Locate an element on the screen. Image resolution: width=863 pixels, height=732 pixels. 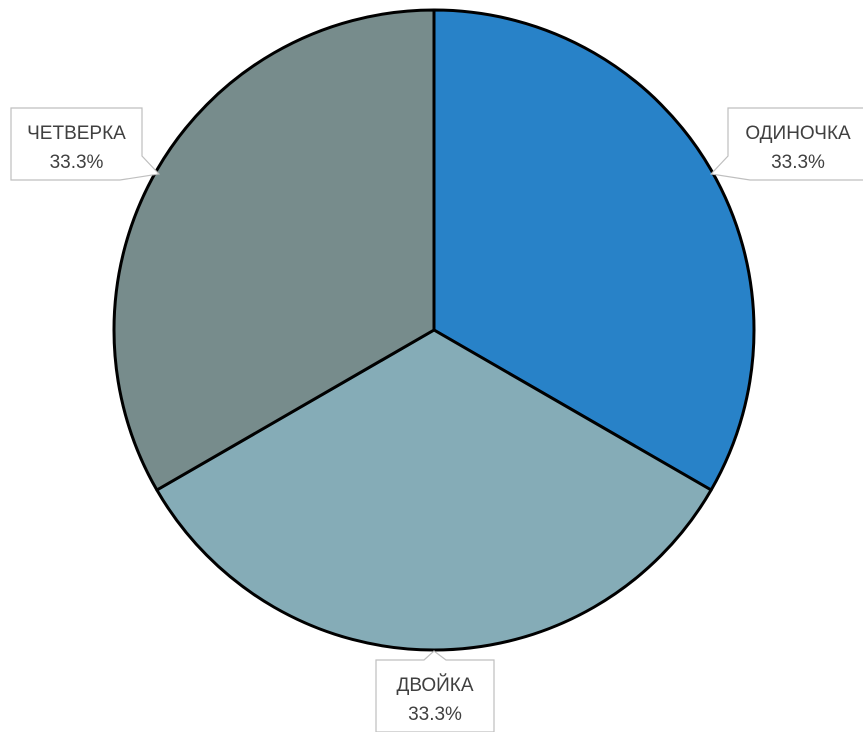
data-label-2: ДВОЙКА 33.3% is located at coordinates (435, 691).